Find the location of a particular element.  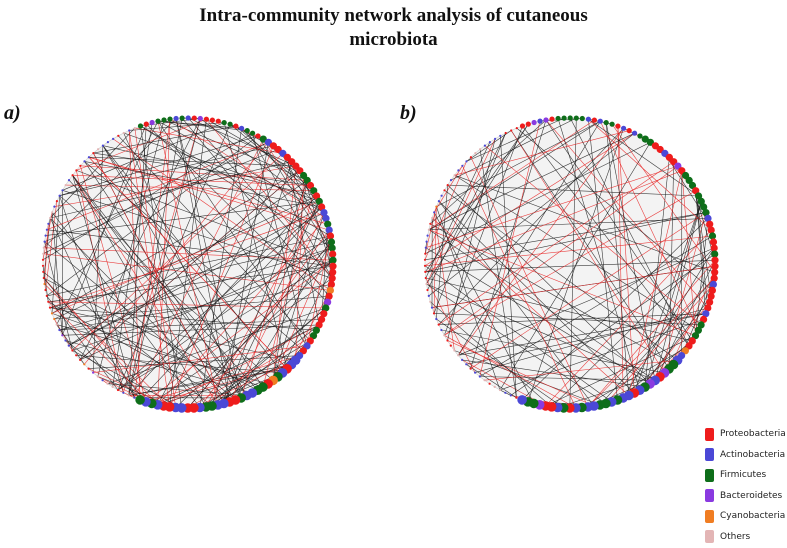

panel-label-a: a) is located at coordinates (12, 113).